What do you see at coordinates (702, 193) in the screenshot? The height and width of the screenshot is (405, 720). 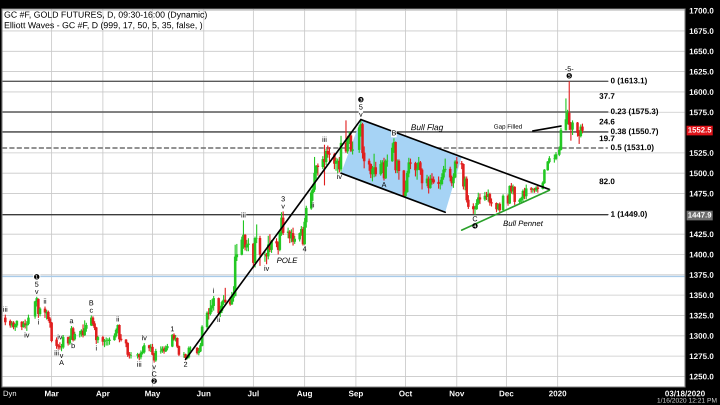 I see `y-tick-label: 1475.0` at bounding box center [702, 193].